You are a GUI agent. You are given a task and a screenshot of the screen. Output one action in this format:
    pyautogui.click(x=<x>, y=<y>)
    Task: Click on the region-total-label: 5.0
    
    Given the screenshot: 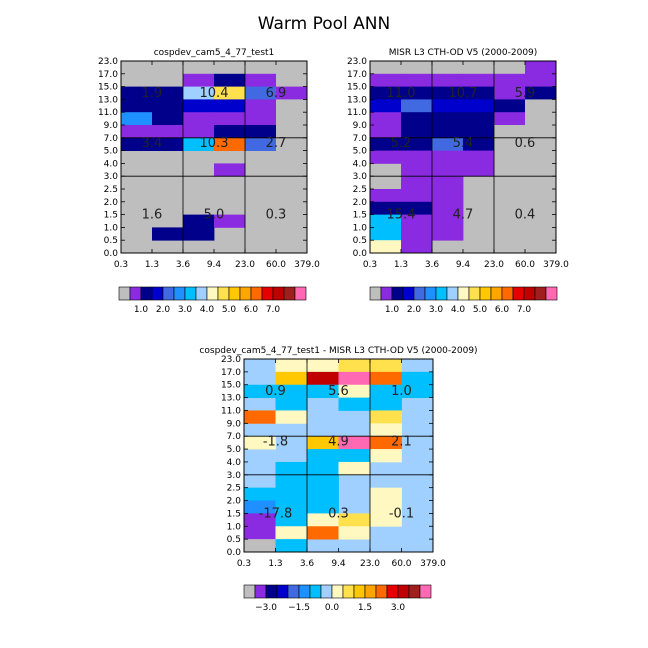 What is the action you would take?
    pyautogui.click(x=214, y=215)
    